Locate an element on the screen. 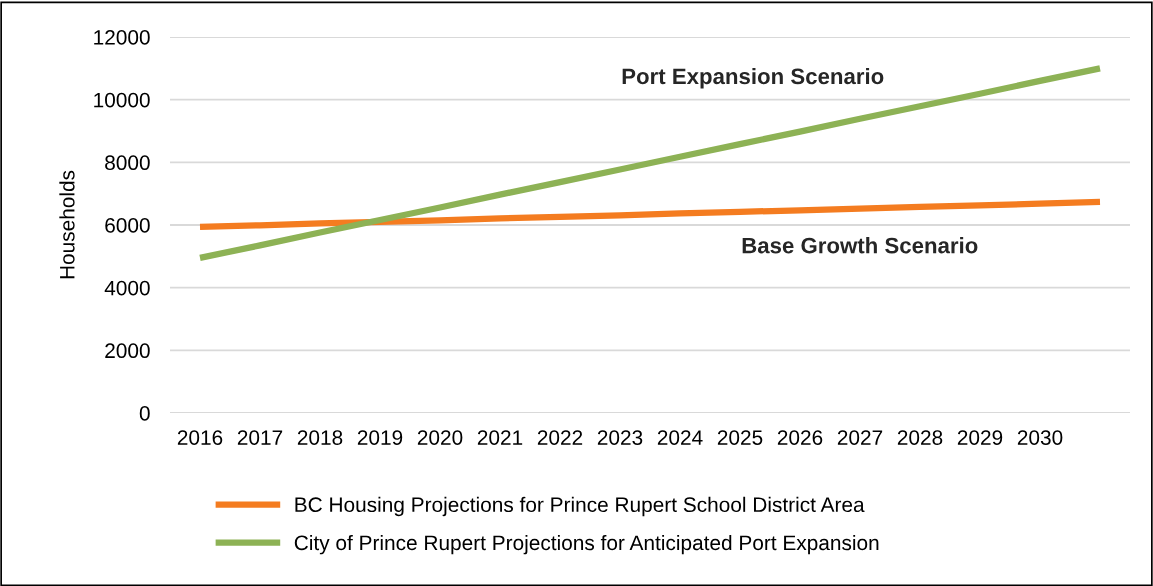 This screenshot has height=586, width=1153. x-tick-label: 2030 is located at coordinates (1040, 437).